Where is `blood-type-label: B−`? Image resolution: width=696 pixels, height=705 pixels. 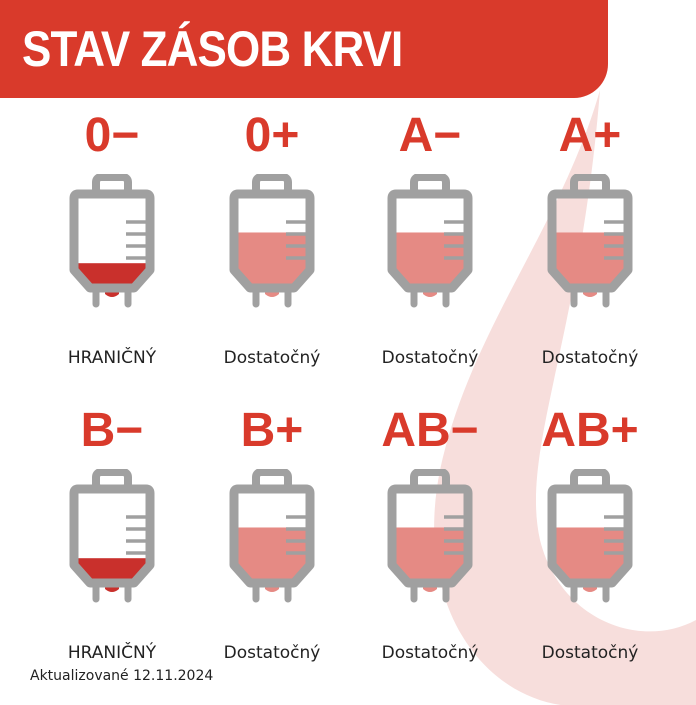
blood-type-label: B− is located at coordinates (112, 430).